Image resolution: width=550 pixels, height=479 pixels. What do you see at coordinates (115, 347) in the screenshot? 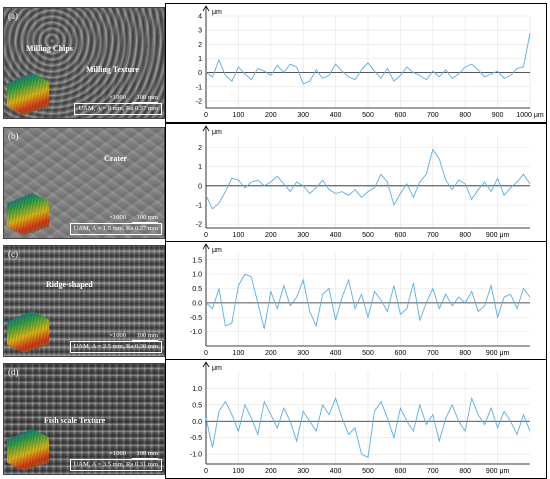
I see `condition-caption: UAM, A = 2.5 mm, Ra 0.30 mm` at bounding box center [115, 347].